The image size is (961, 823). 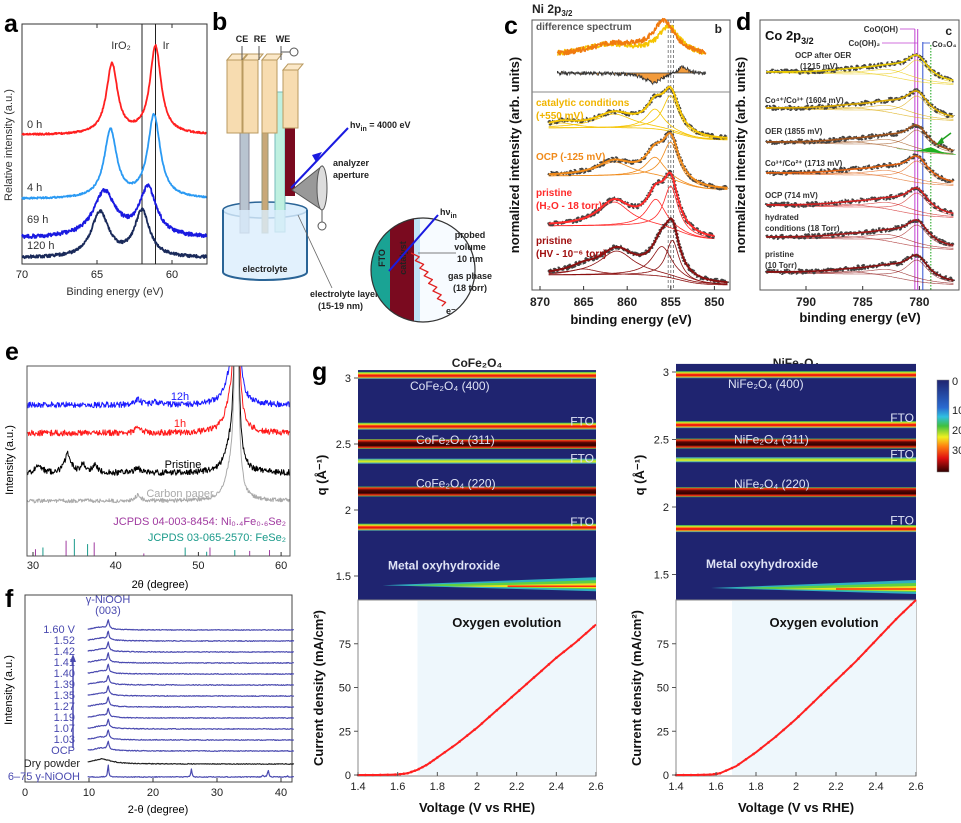 I want to click on ref-label-coh2: Co(OH)₂, so click(x=864, y=43).